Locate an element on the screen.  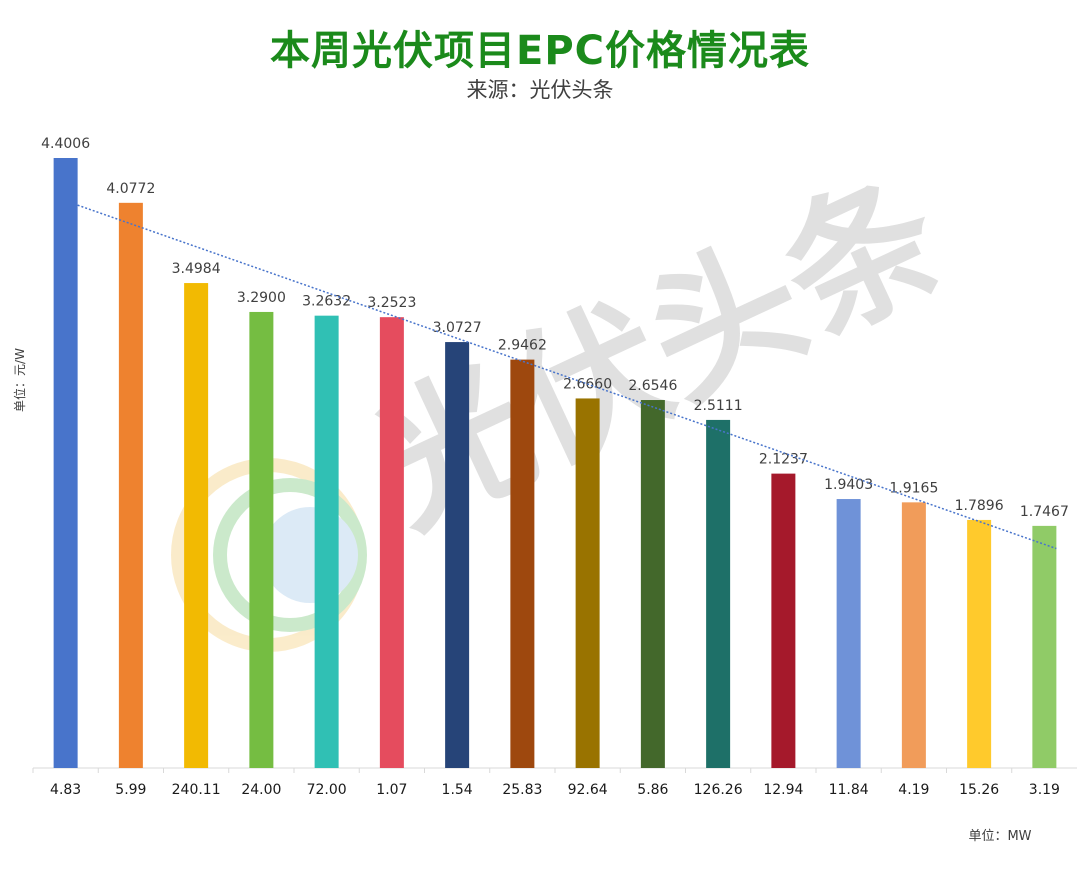
x-tick-label: 12.94 is located at coordinates (783, 790).